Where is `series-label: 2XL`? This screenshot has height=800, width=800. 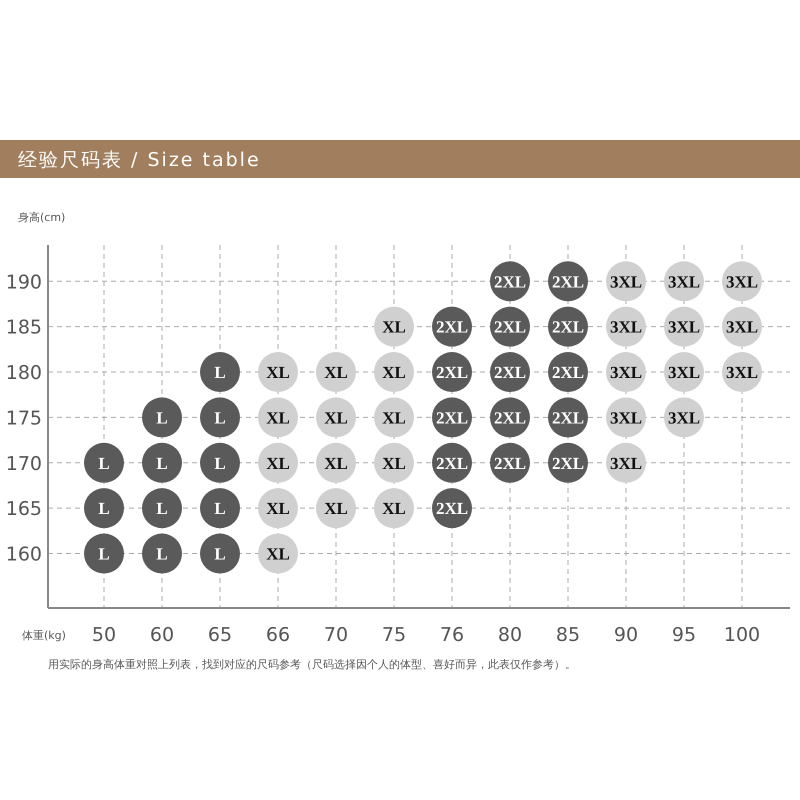 series-label: 2XL is located at coordinates (510, 463).